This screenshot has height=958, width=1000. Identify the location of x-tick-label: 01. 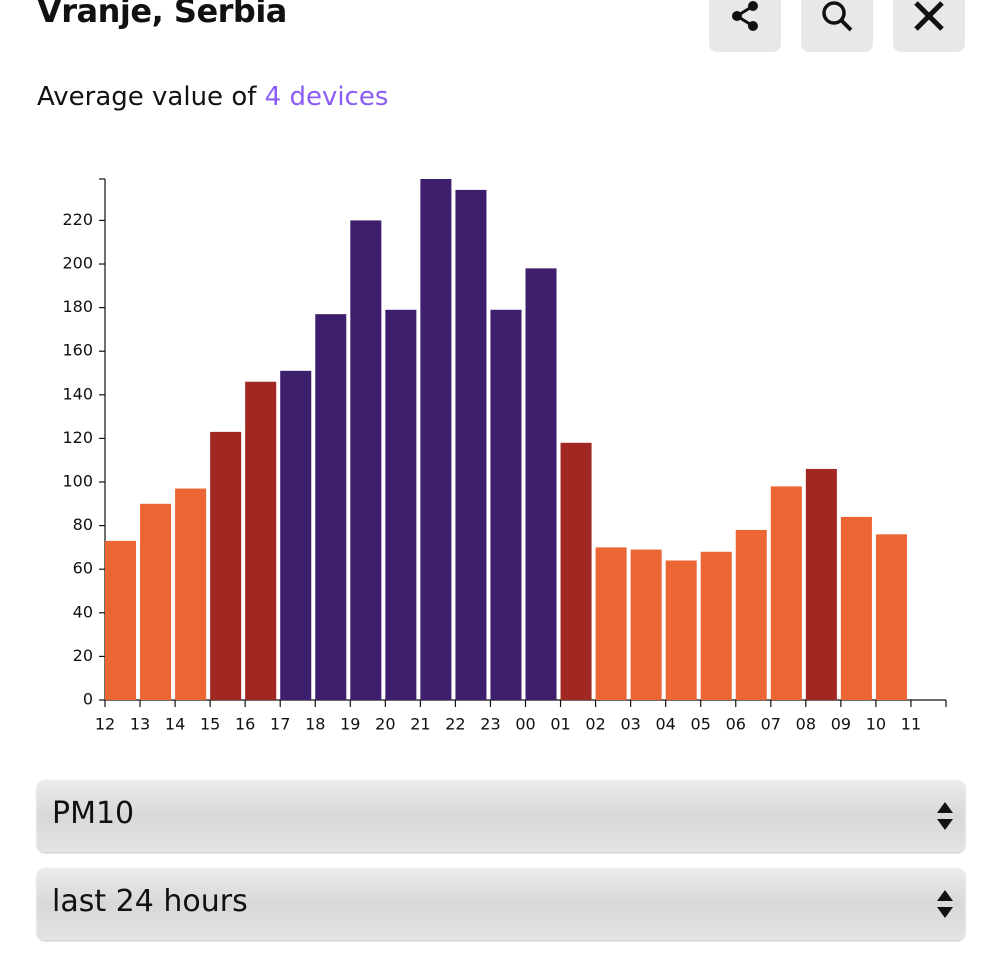
(560, 724).